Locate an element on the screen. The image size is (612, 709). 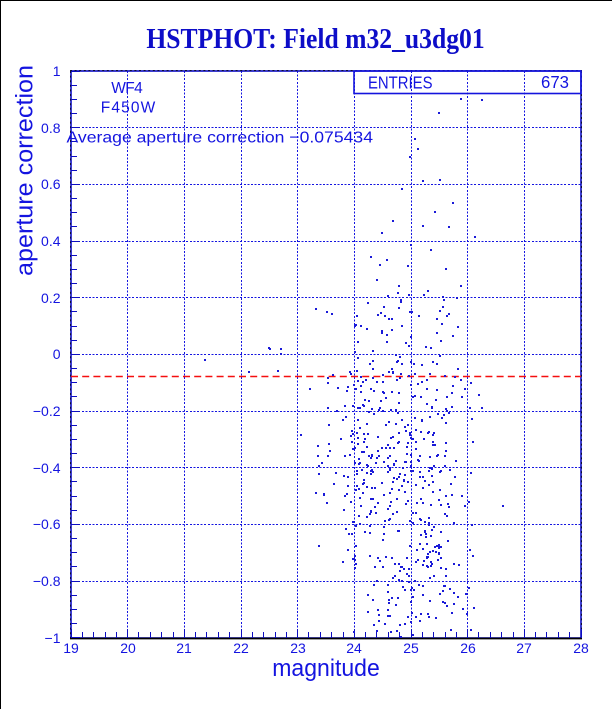
svg-text: 28 is located at coordinates (581, 648).